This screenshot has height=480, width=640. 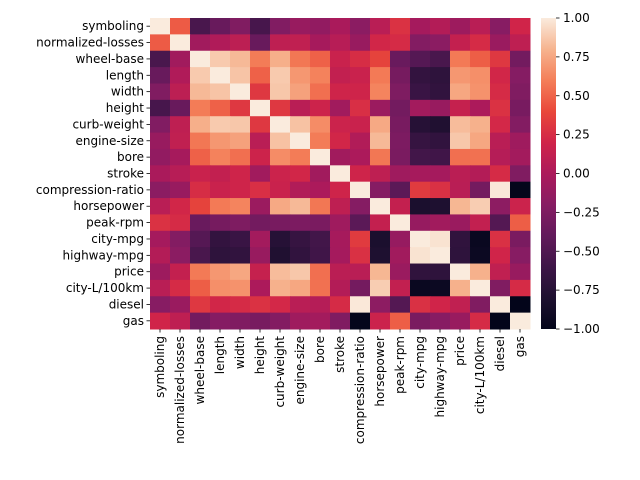 I want to click on row-tick-label: length, so click(x=125, y=75).